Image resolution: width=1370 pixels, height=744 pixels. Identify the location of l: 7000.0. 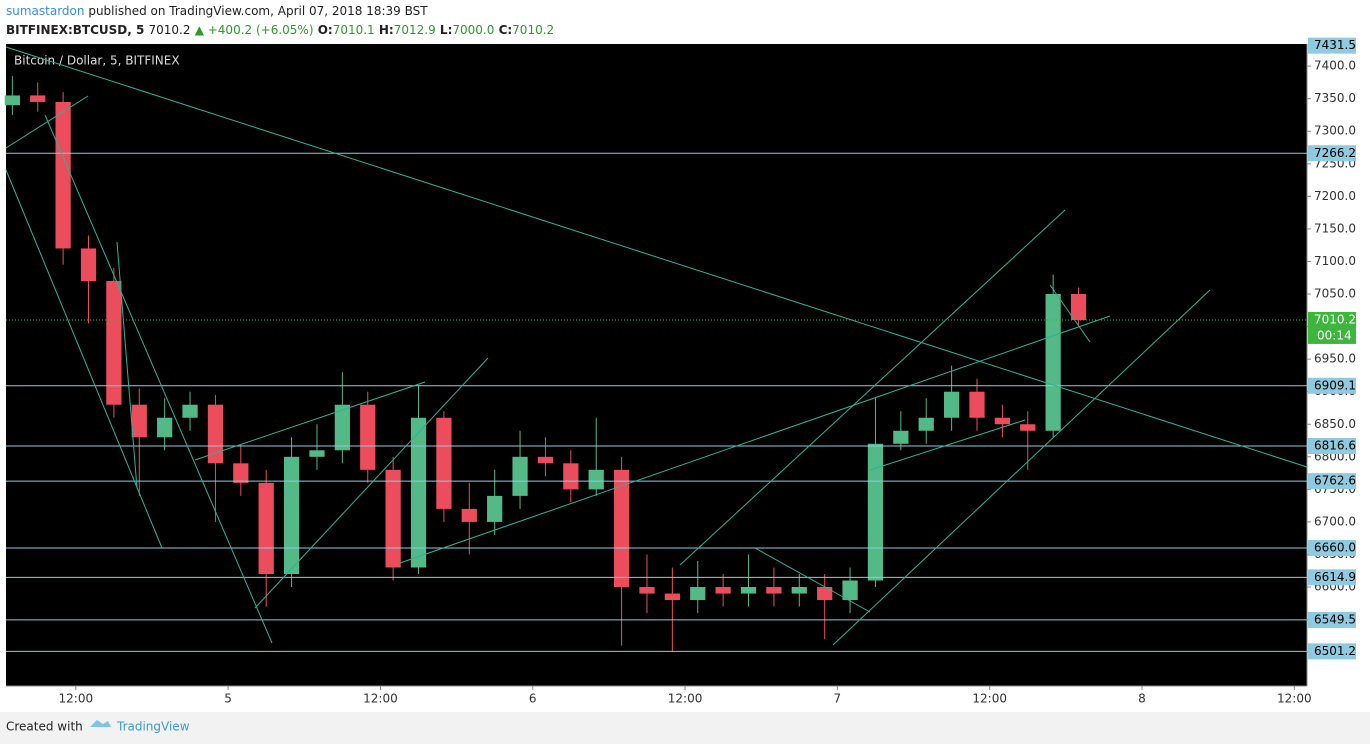
(473, 30).